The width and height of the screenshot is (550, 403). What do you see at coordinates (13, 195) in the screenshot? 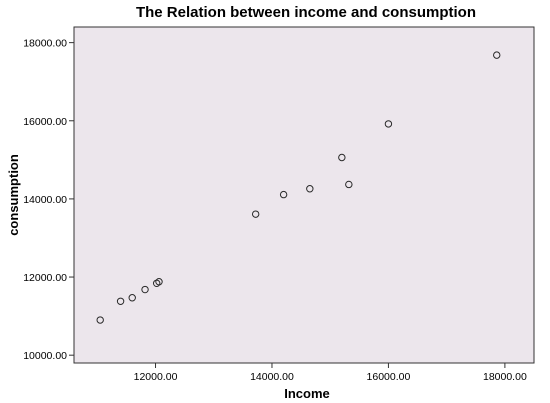
I see `y-axis-label: consumption` at bounding box center [13, 195].